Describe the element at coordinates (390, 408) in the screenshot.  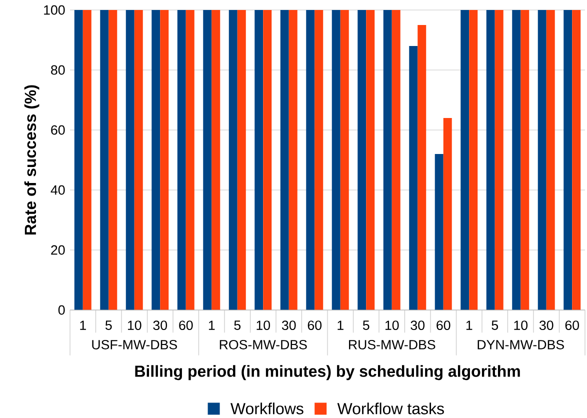
I see `legend-label: Workflow tasks` at that location.